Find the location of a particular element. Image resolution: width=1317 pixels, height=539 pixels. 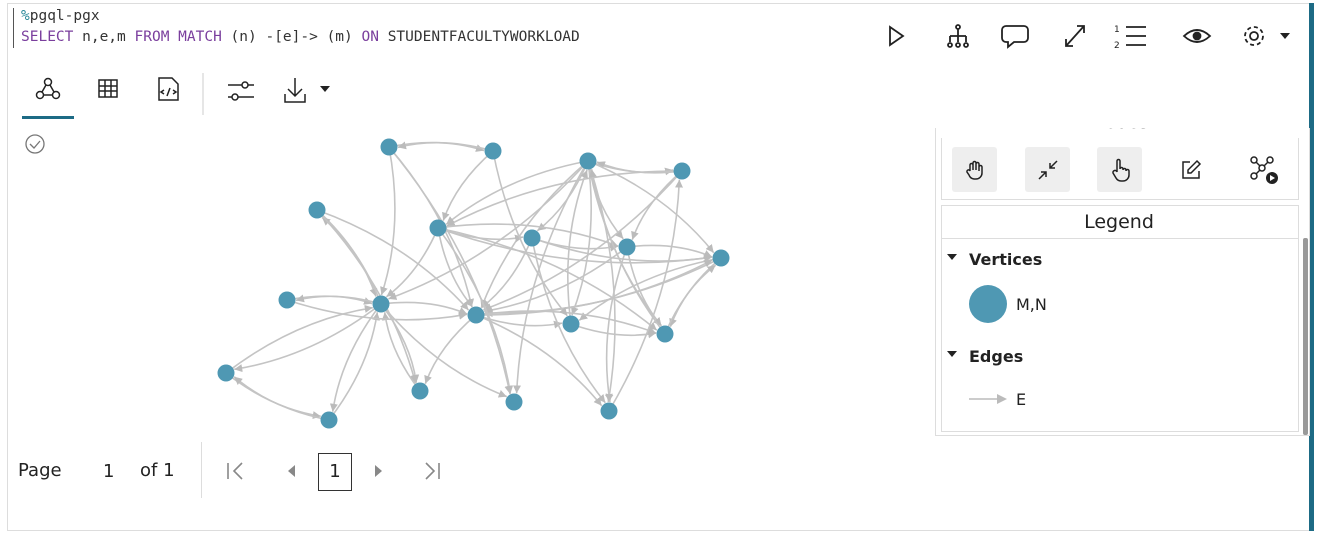

run-button is located at coordinates (897, 36).